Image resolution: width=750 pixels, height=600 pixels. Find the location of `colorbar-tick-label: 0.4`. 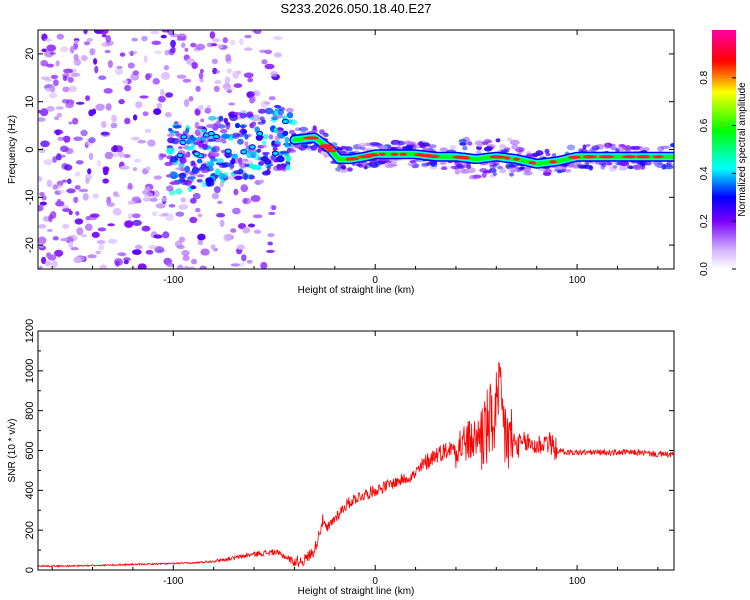

colorbar-tick-label: 0.4 is located at coordinates (704, 173).